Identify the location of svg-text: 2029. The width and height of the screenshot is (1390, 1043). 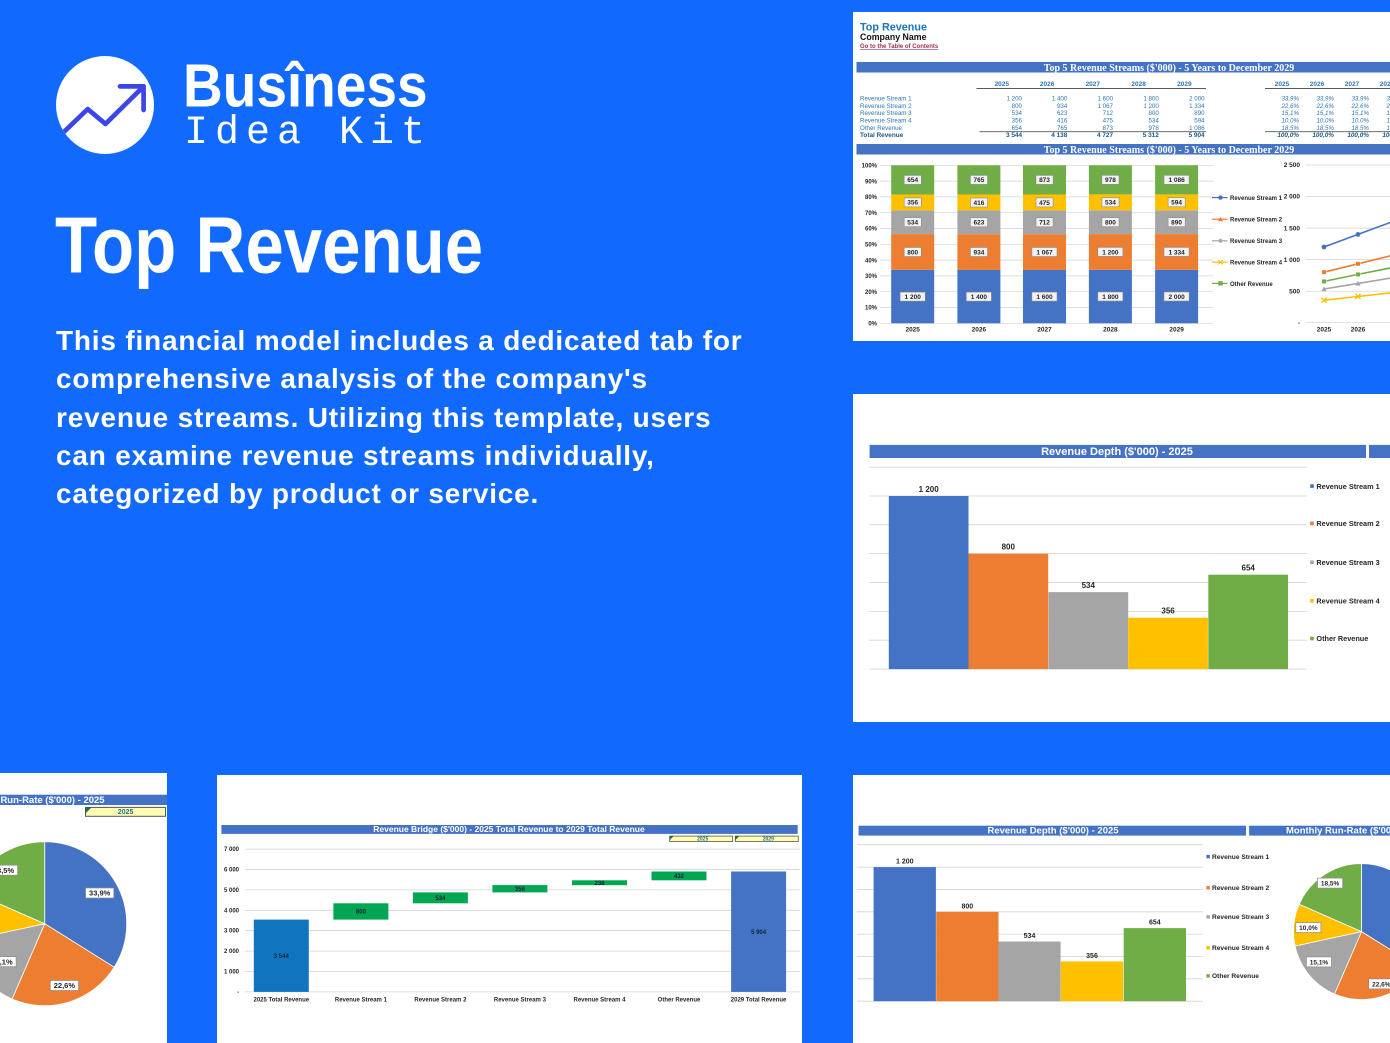
(1184, 84).